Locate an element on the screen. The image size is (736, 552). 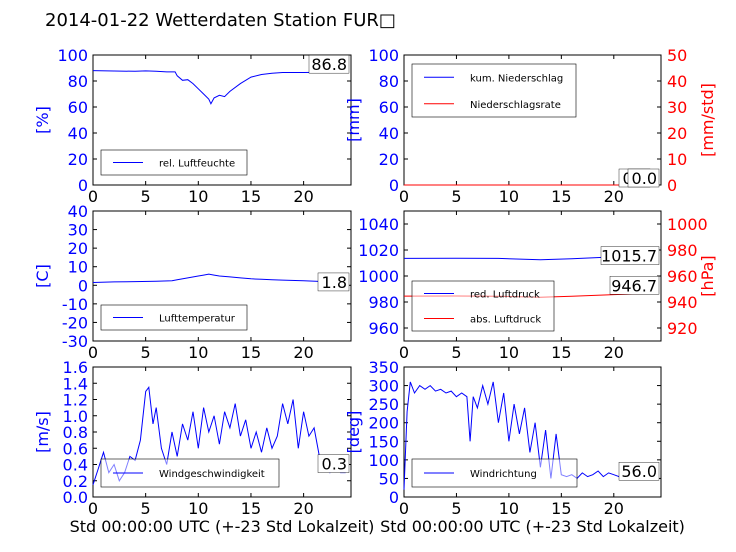
legend-label: Lufttemperatur is located at coordinates (197, 319).